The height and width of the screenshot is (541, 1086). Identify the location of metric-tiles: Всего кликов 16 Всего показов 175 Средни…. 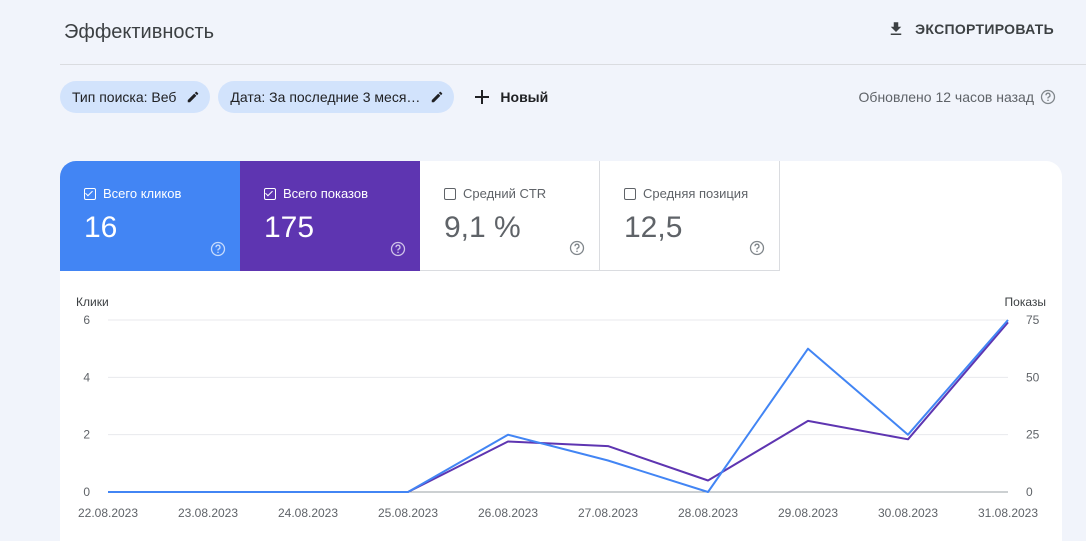
(420, 216).